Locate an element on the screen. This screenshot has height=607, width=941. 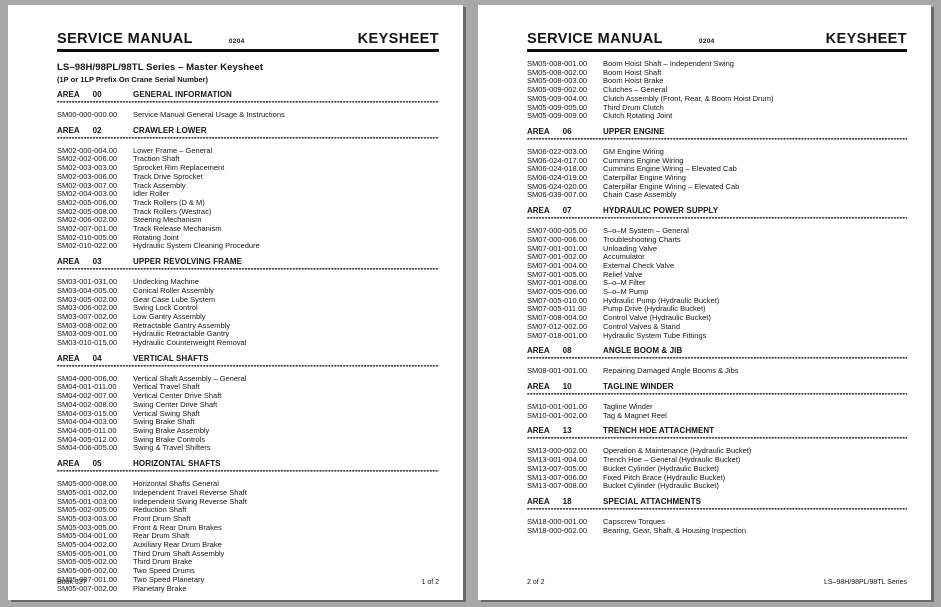
item-description: Vertical Swing Shaft is located at coordinates (166, 413).